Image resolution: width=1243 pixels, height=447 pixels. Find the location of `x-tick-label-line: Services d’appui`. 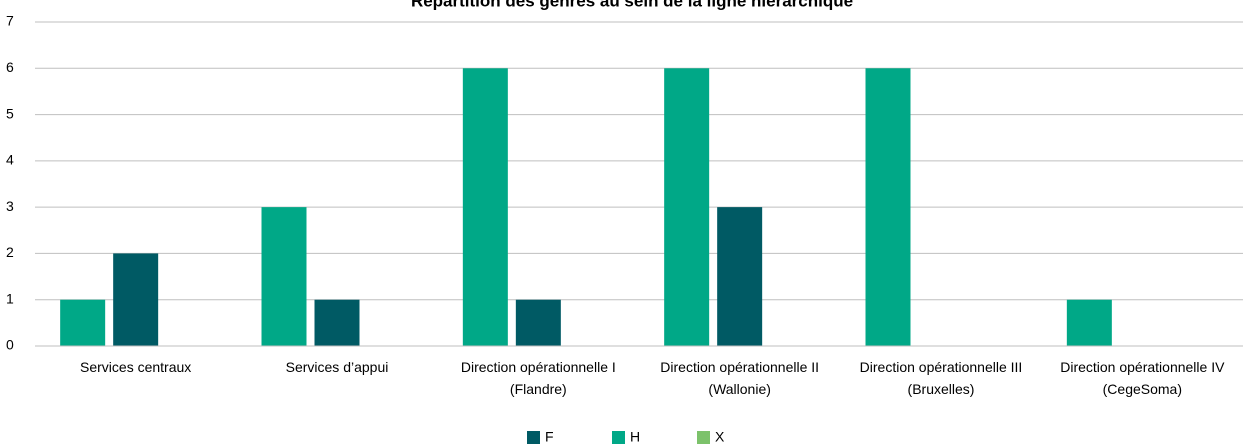

x-tick-label-line: Services d’appui is located at coordinates (337, 367).